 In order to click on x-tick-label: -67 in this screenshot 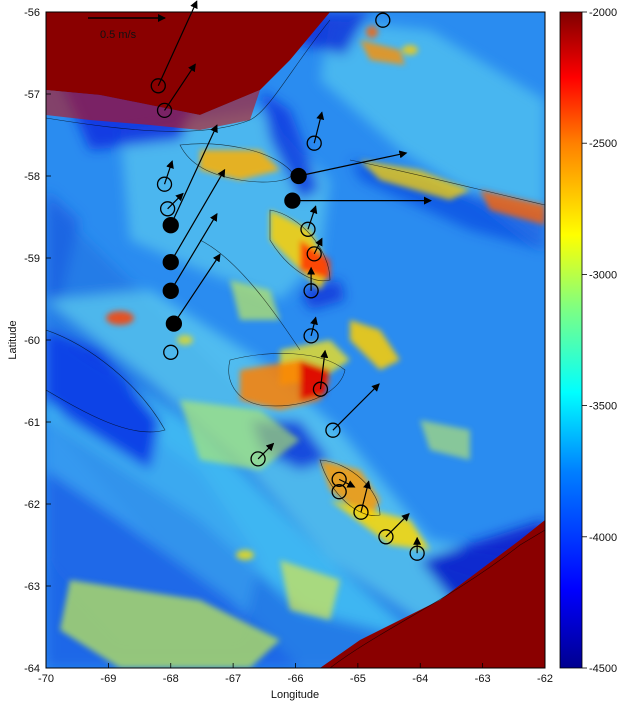, I will do `click(233, 679)`.